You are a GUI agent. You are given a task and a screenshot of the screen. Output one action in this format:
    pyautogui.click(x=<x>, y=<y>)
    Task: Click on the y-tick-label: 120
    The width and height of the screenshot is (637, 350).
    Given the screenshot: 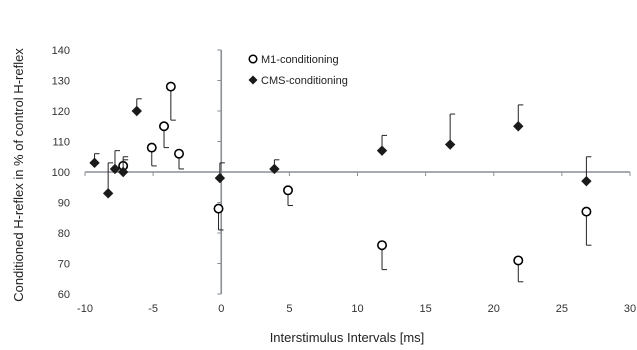 What is the action you would take?
    pyautogui.click(x=61, y=112)
    